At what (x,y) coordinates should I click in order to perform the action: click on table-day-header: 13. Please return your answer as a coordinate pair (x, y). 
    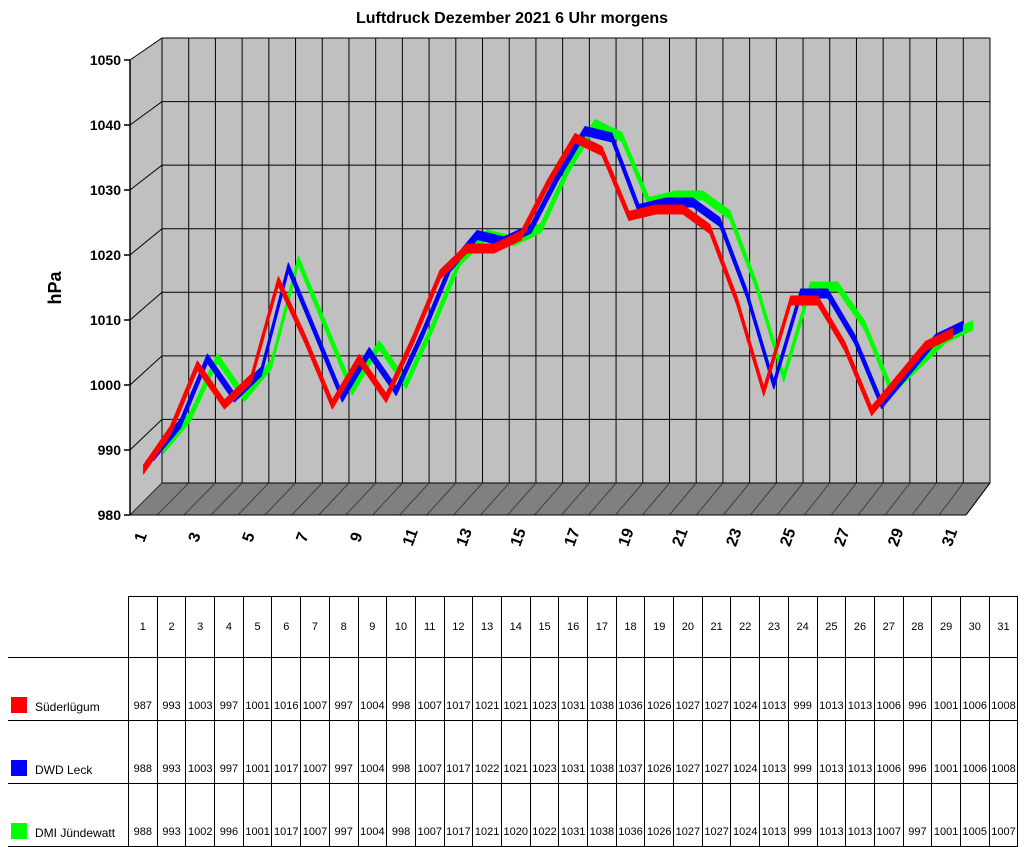
    Looking at the image, I should click on (487, 627).